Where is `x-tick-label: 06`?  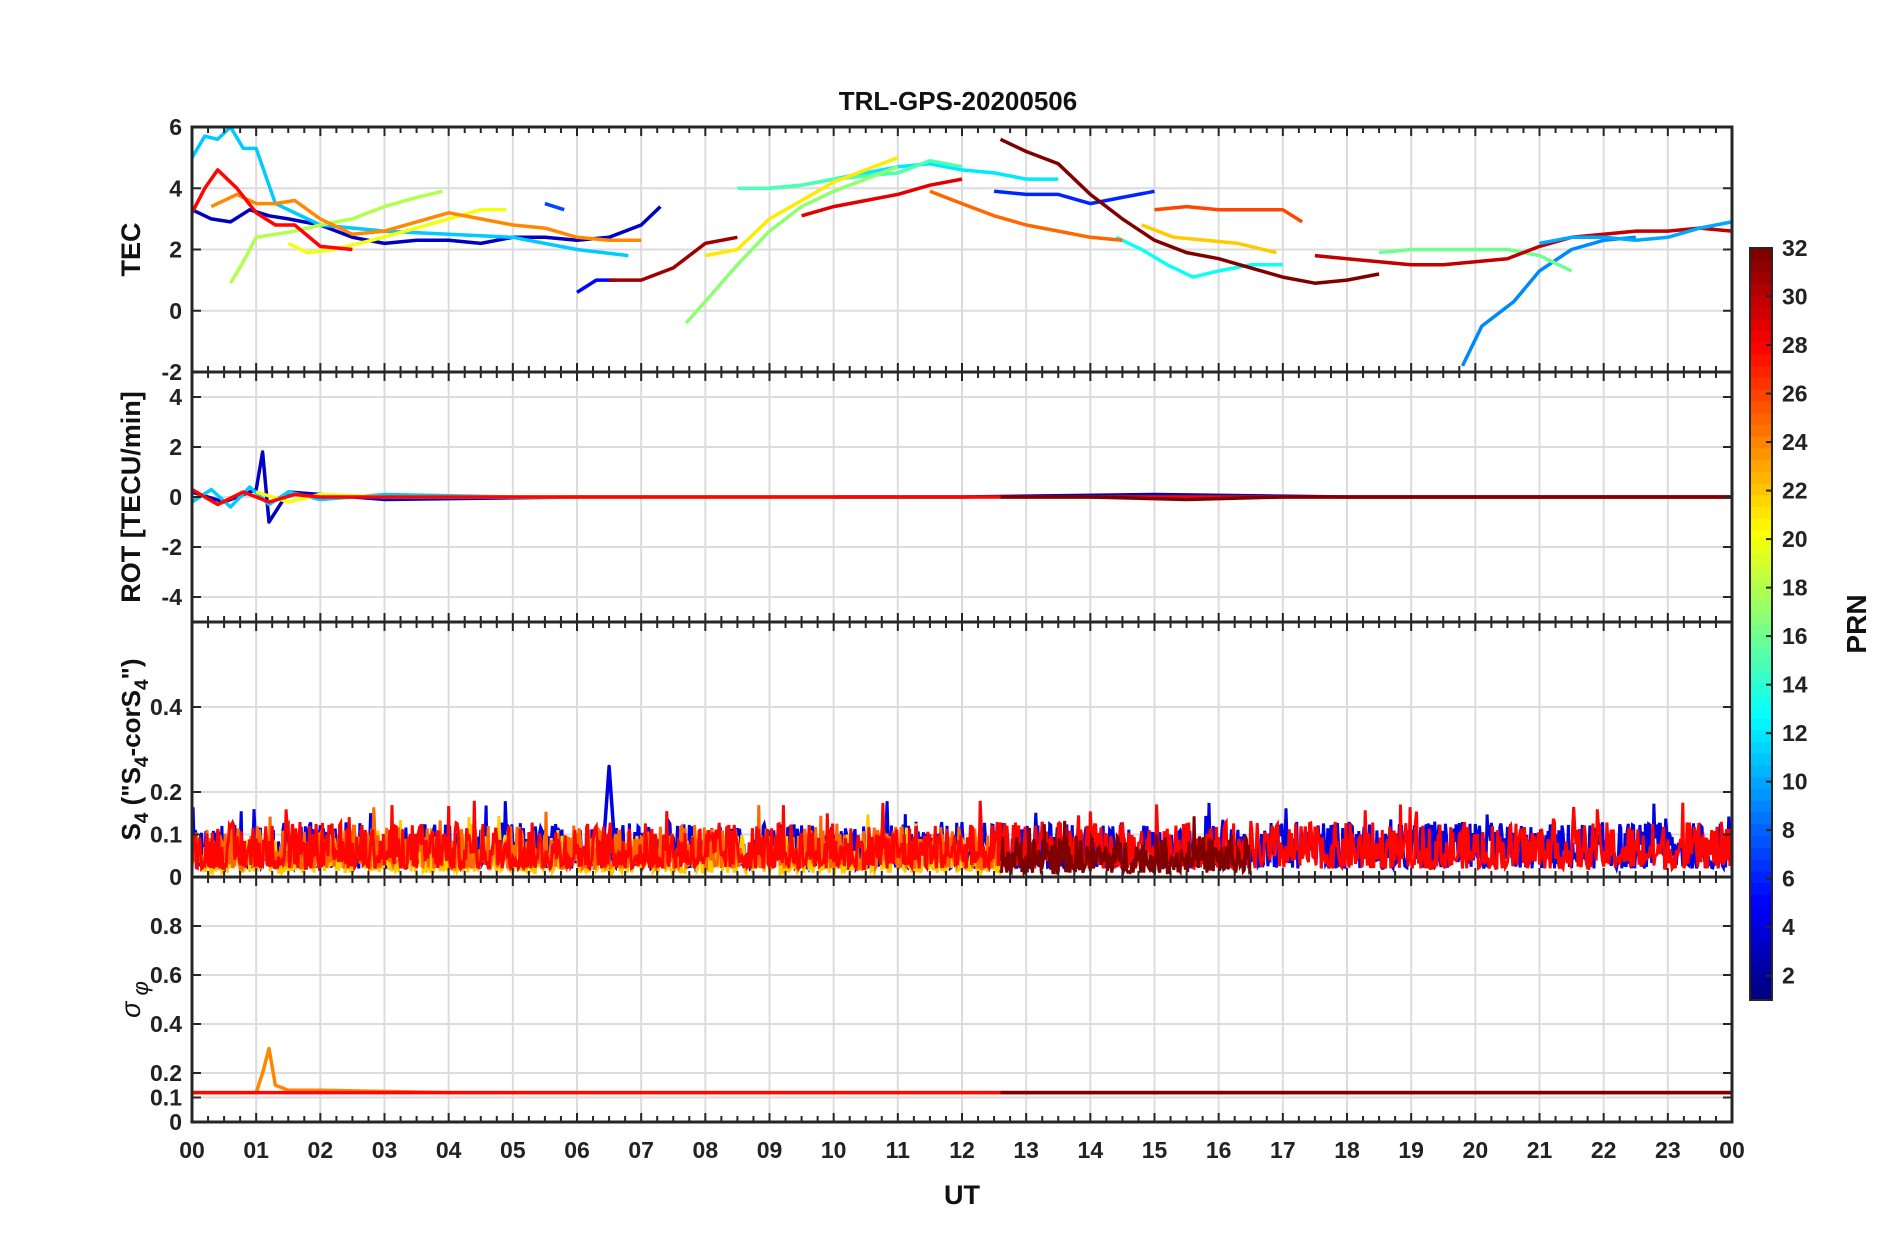
x-tick-label: 06 is located at coordinates (577, 1150).